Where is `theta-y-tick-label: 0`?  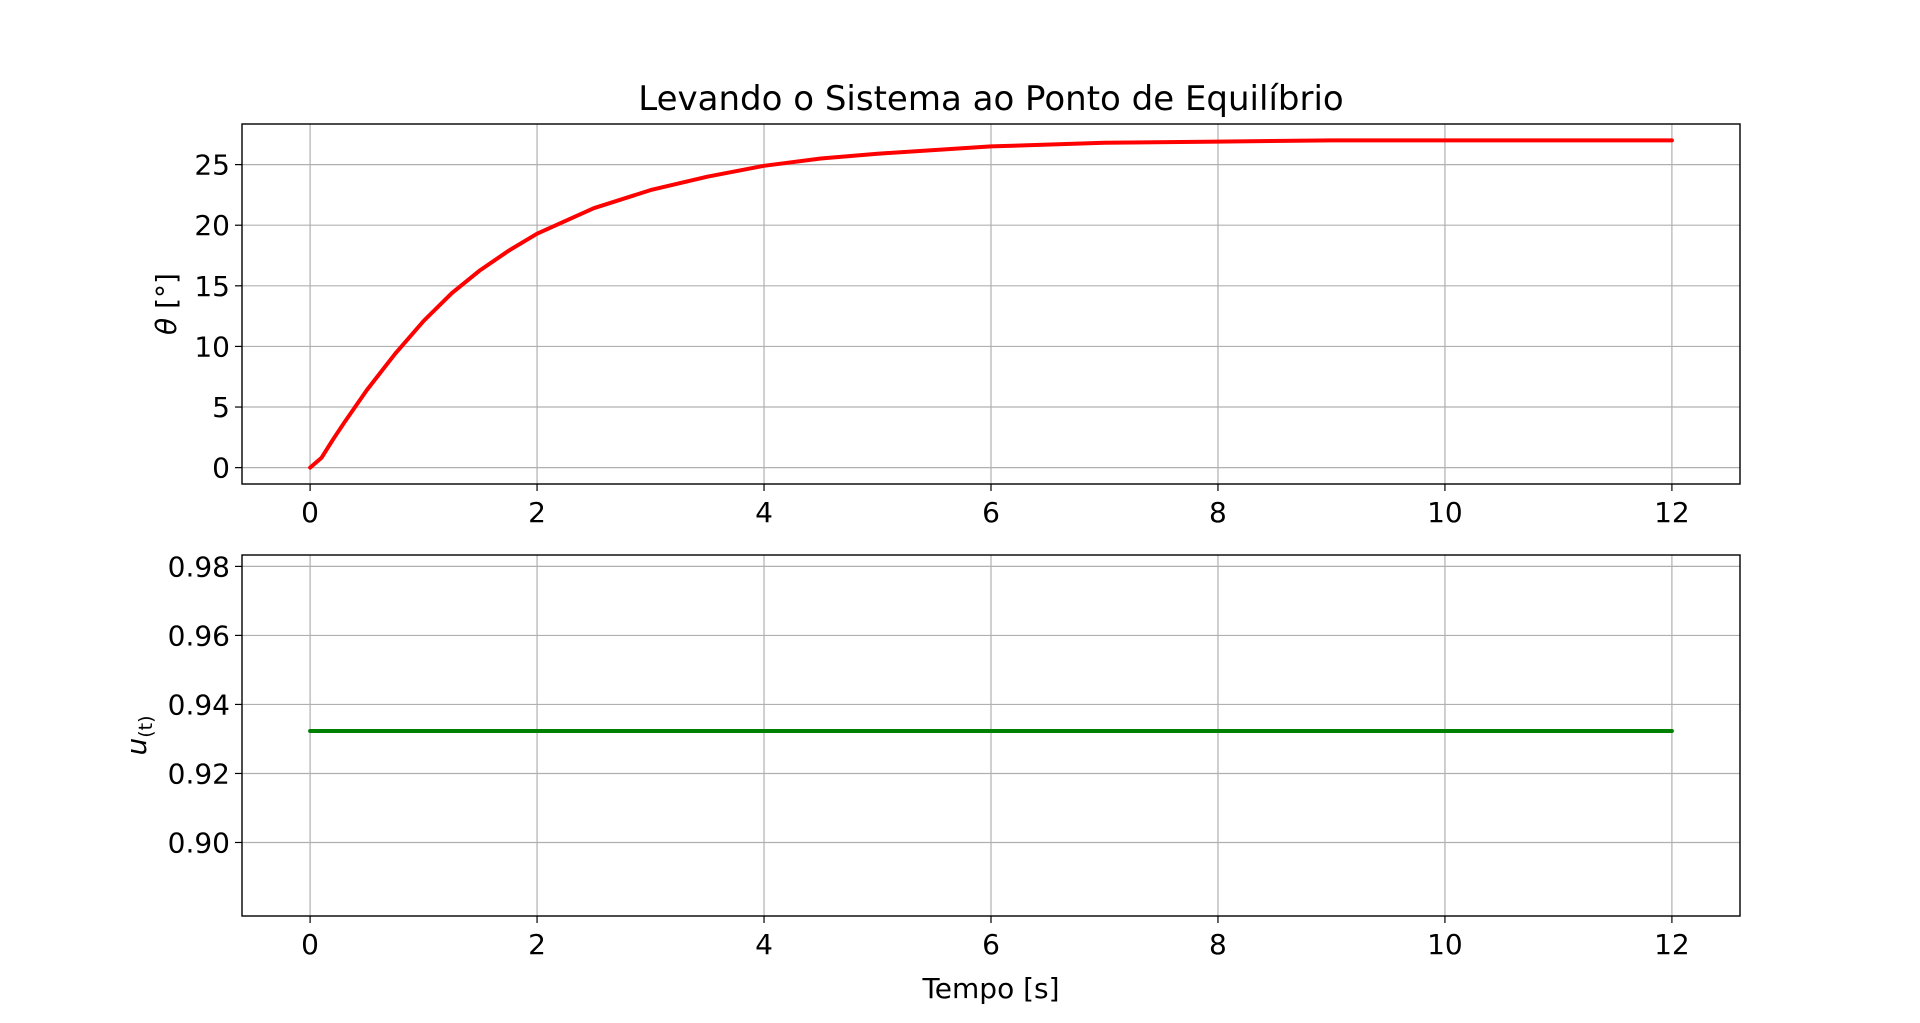
theta-y-tick-label: 0 is located at coordinates (221, 468).